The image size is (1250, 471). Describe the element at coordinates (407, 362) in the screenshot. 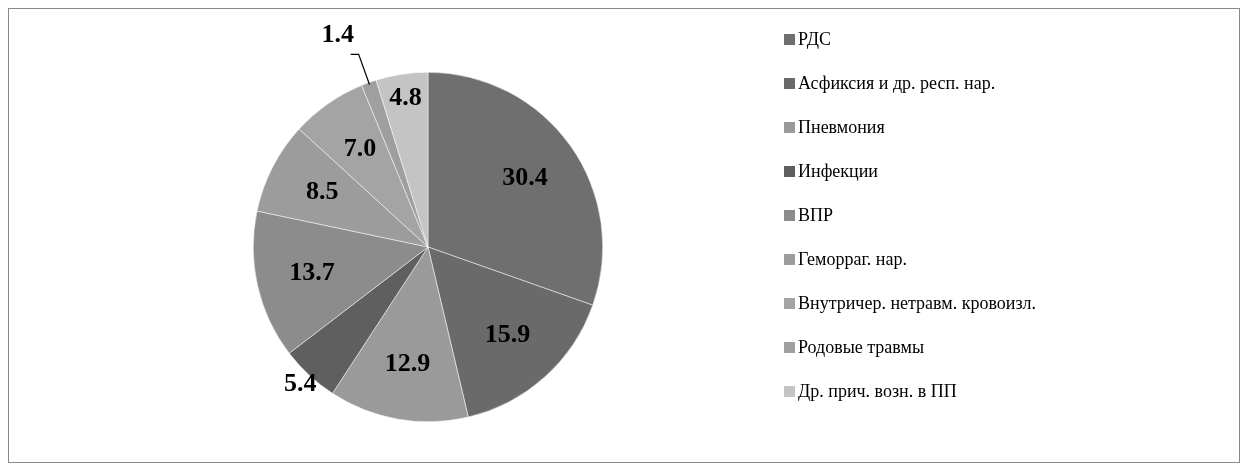

I see `data-label: 12.9` at that location.